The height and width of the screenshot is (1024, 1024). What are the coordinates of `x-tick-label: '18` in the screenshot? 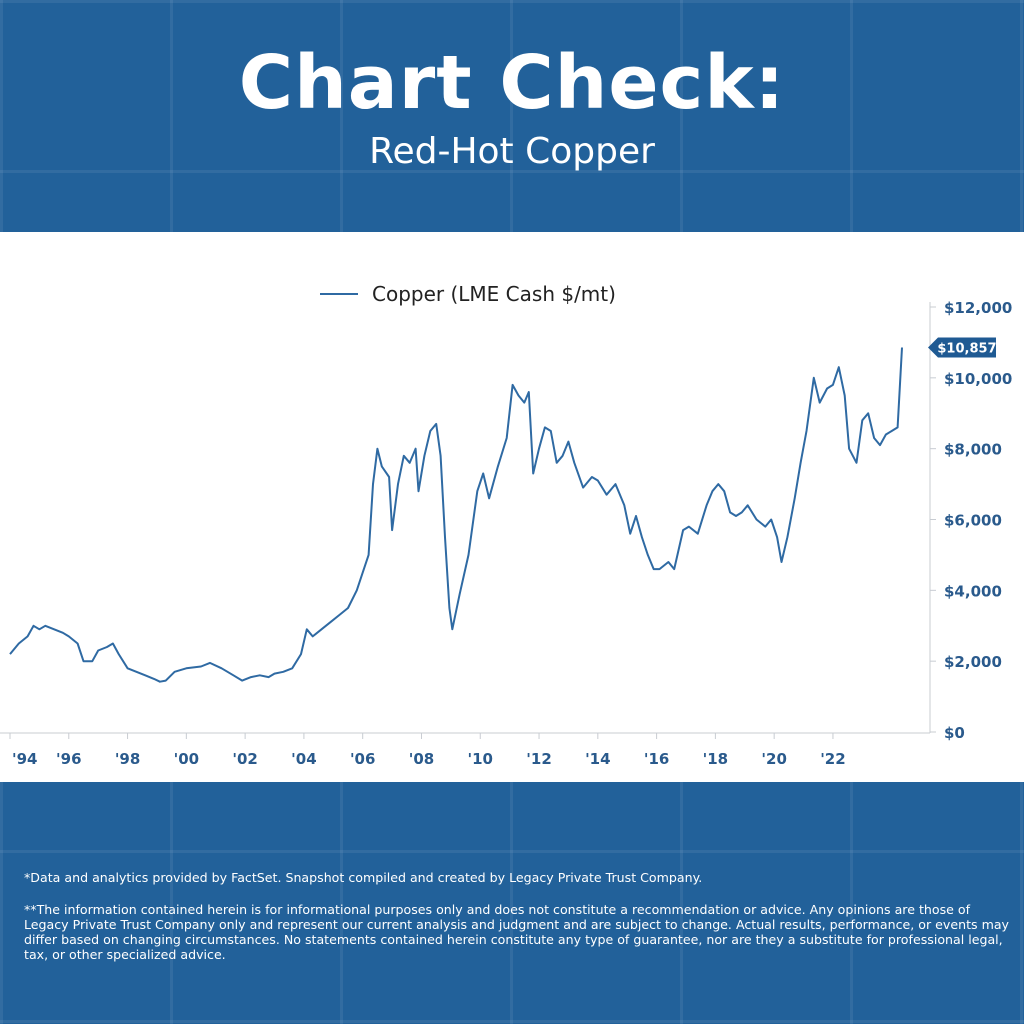 It's located at (715, 759).